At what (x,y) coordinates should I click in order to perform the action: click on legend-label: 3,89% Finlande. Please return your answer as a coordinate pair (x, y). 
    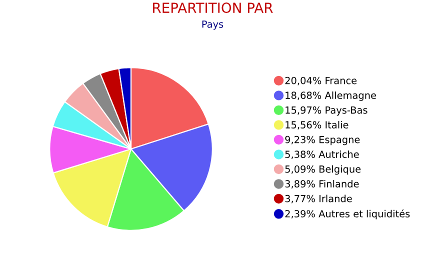
    Looking at the image, I should click on (322, 184).